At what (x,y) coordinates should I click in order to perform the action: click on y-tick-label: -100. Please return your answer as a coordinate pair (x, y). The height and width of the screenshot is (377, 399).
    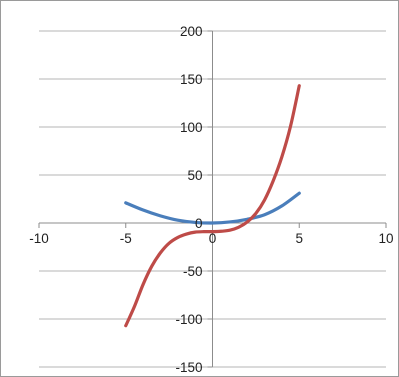
    Looking at the image, I should click on (188, 319).